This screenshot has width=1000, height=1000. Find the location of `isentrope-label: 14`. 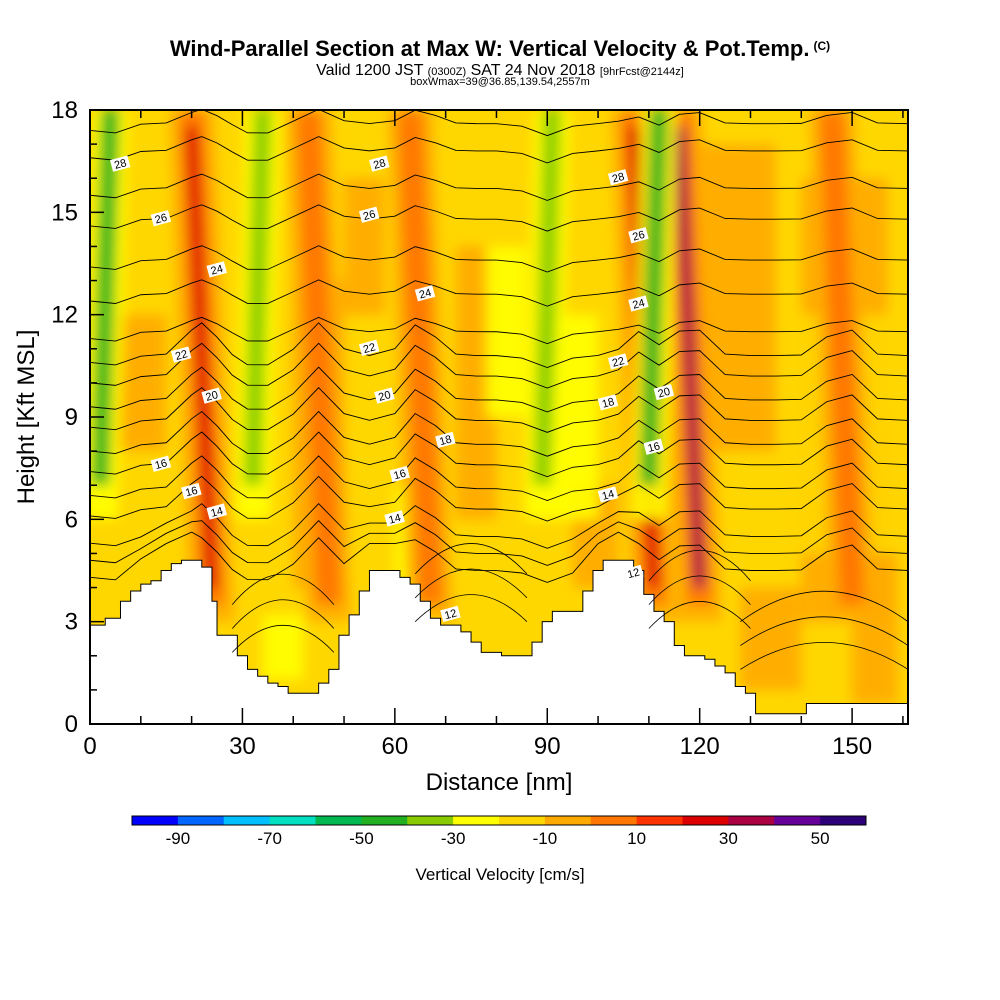

isentrope-label: 14 is located at coordinates (608, 494).